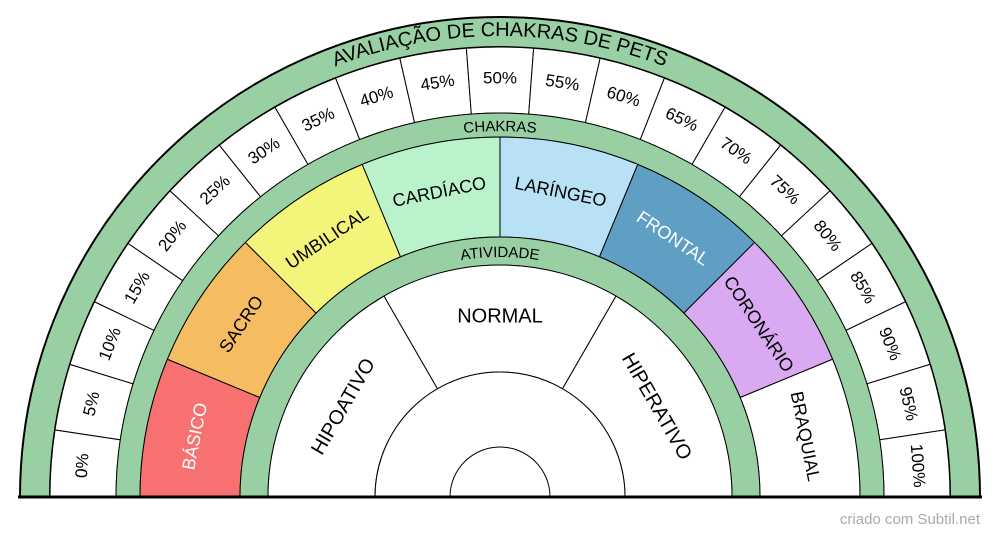  I want to click on percent-label: 0%, so click(82, 466).